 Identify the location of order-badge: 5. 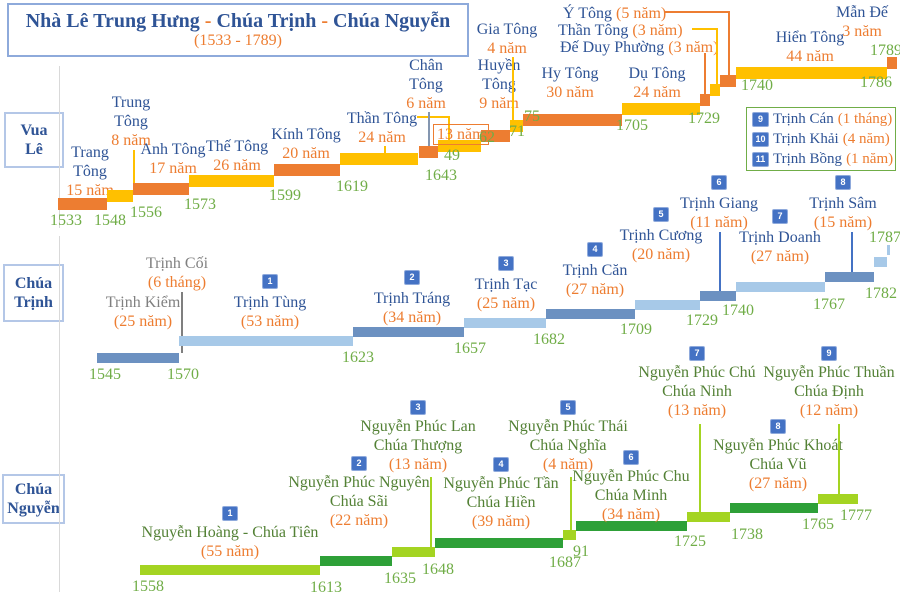
(661, 214).